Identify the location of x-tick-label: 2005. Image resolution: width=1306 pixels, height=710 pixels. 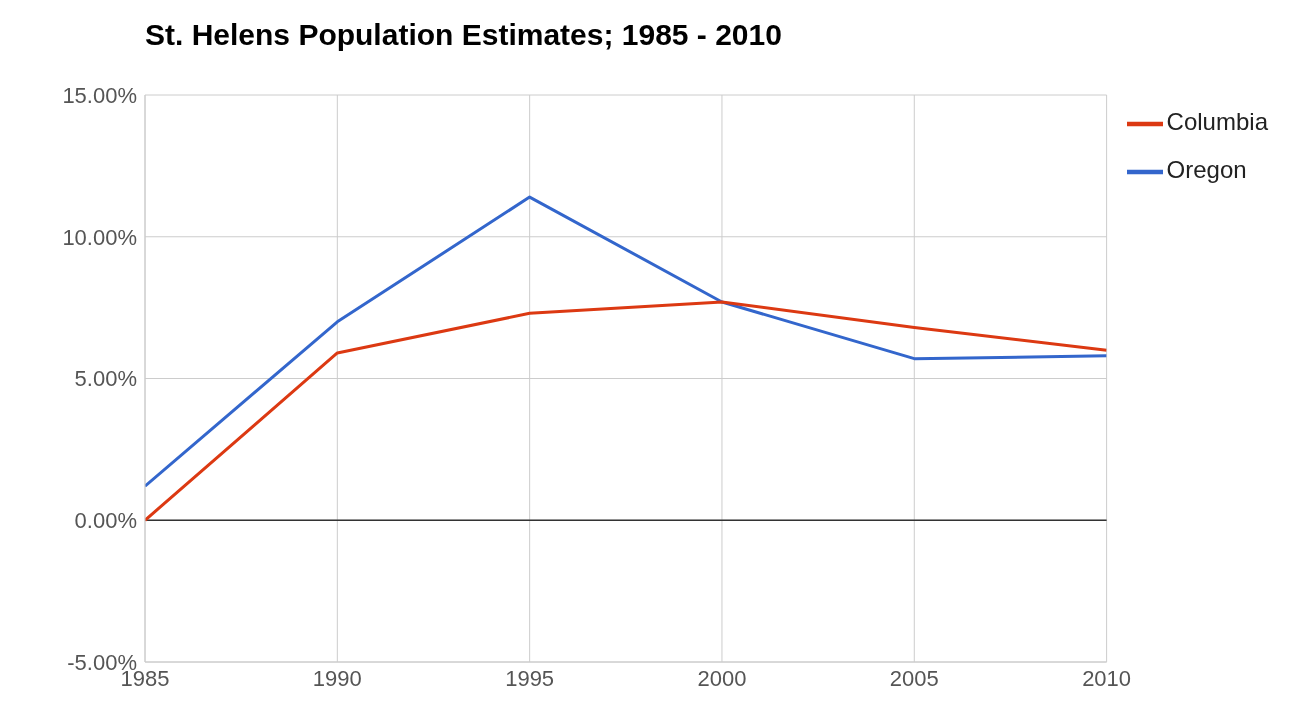
(914, 678).